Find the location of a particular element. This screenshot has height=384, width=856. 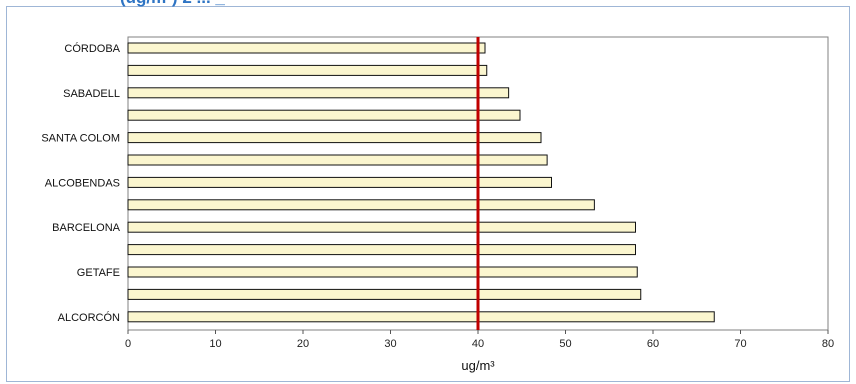

x-tick-label-8: 80 is located at coordinates (828, 344).